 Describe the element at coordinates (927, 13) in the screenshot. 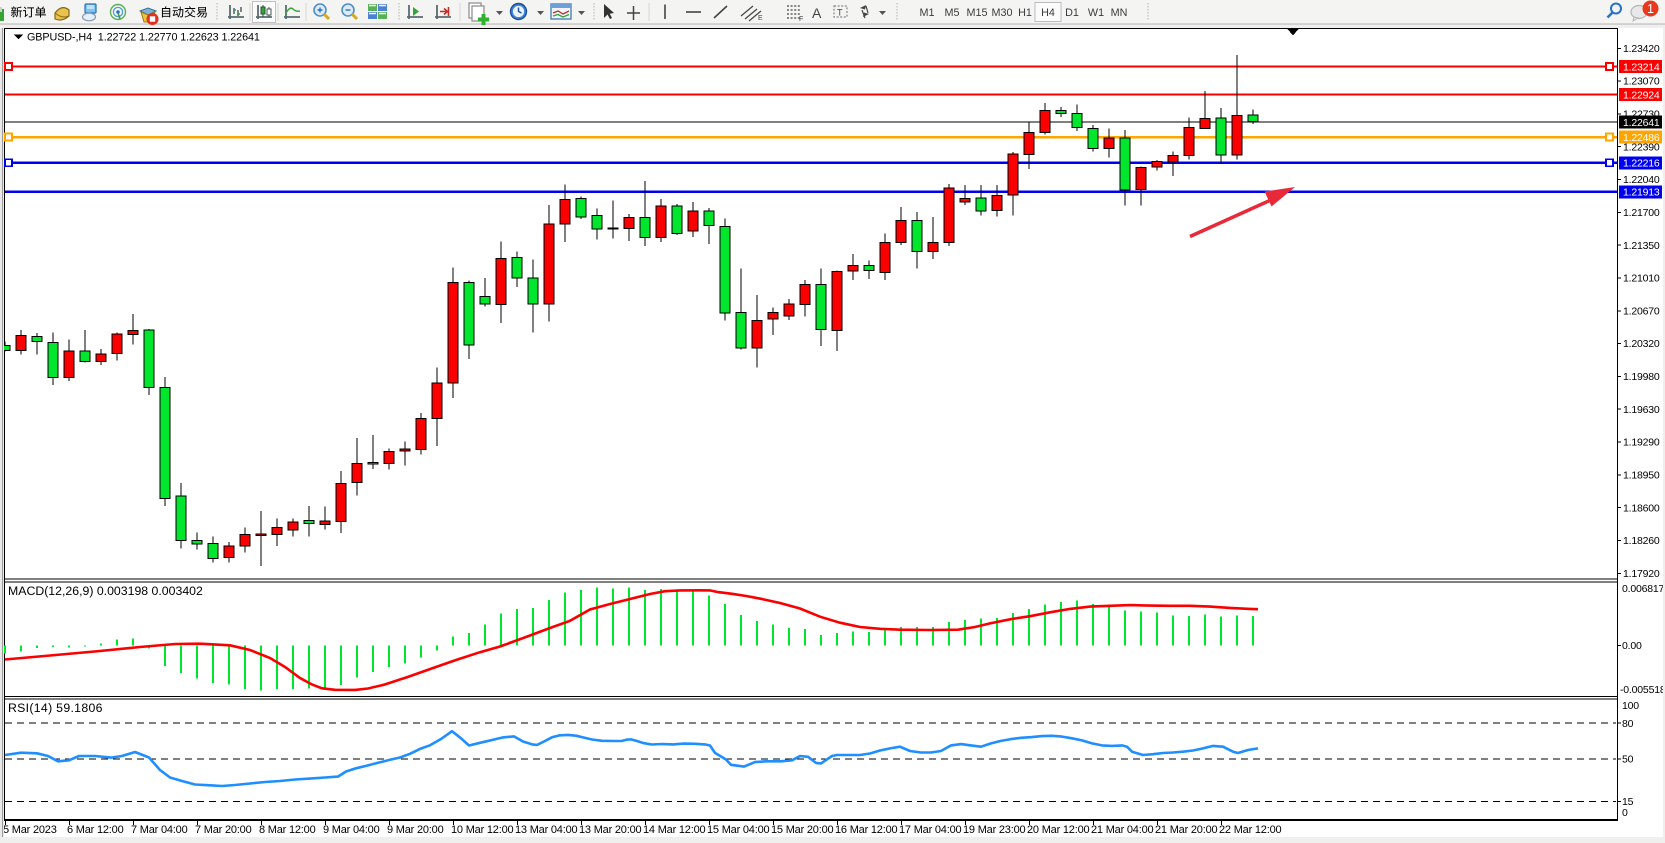

I see `svg-text: M1` at that location.